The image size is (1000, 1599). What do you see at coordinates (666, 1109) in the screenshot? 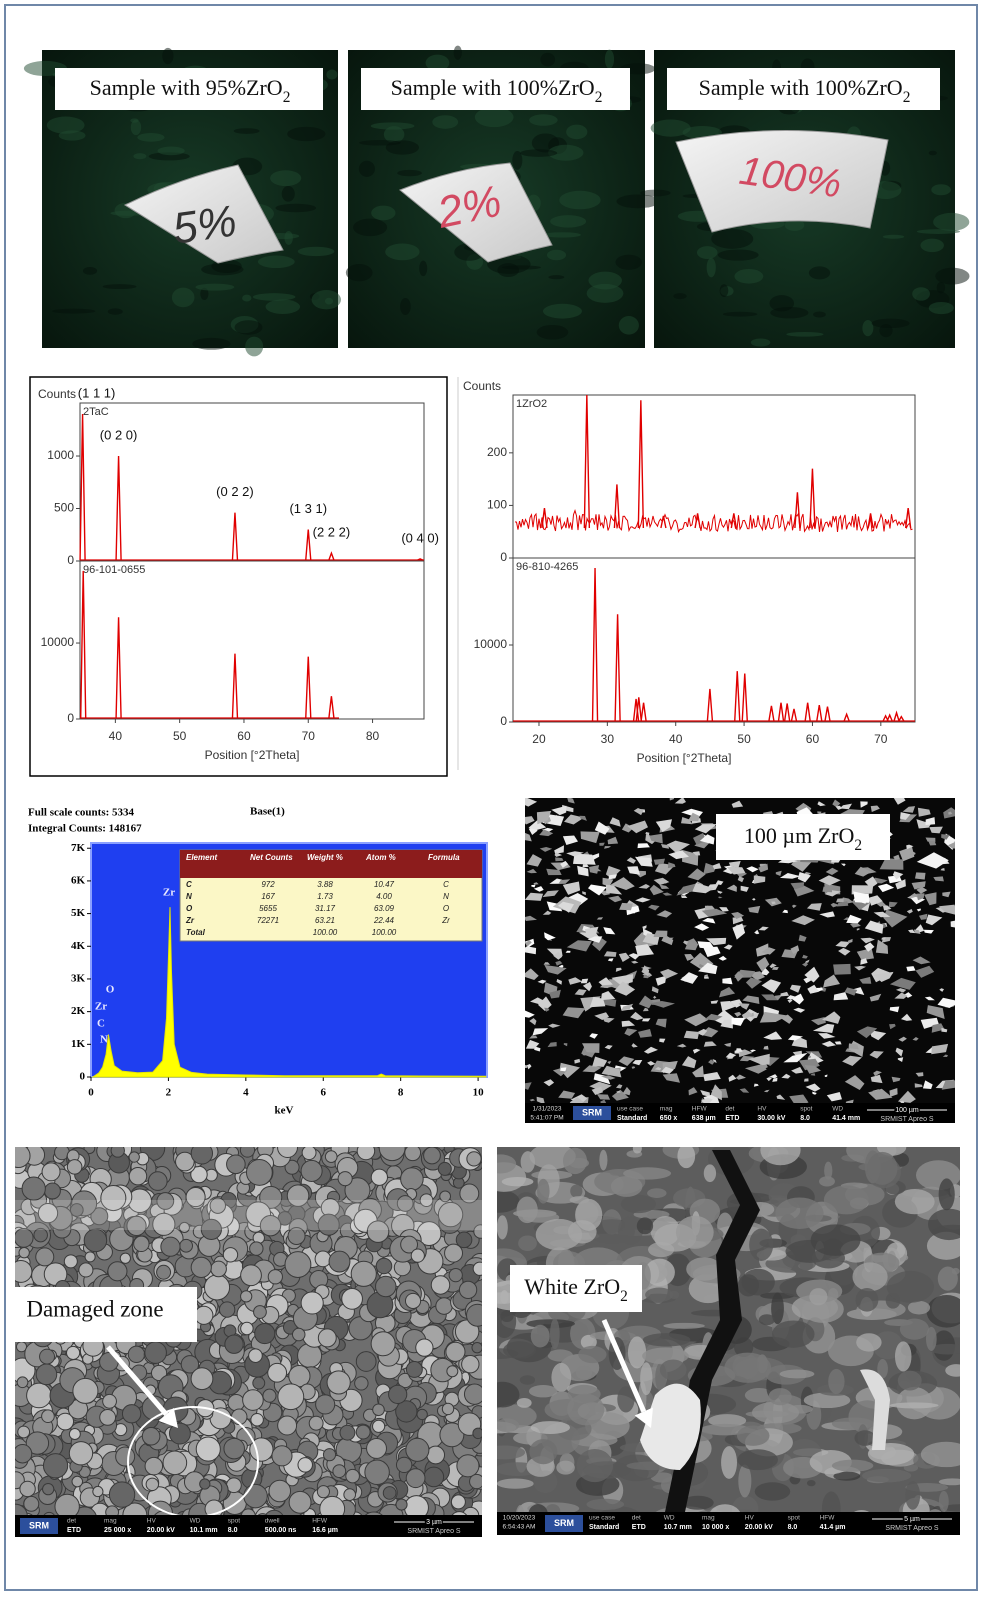
I see `info-label: mag` at bounding box center [666, 1109].